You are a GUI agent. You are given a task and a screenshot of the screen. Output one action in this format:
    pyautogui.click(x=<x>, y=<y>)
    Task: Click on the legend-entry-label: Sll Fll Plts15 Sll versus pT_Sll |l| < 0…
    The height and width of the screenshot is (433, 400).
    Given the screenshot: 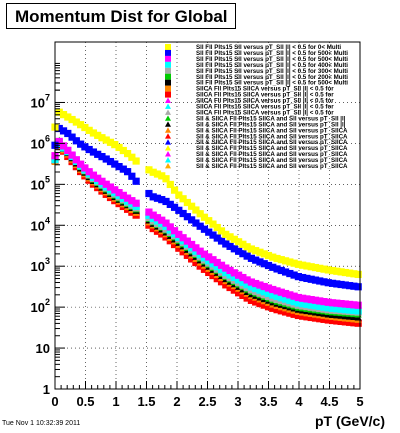 What is the action you would take?
    pyautogui.click(x=272, y=77)
    